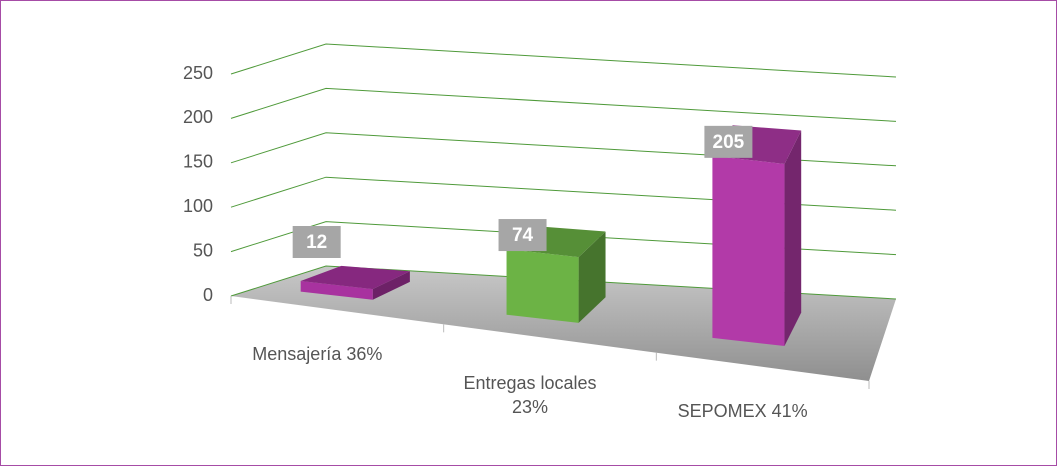 Image resolution: width=1057 pixels, height=466 pixels. I want to click on y-tick-label: 0, so click(208, 295).